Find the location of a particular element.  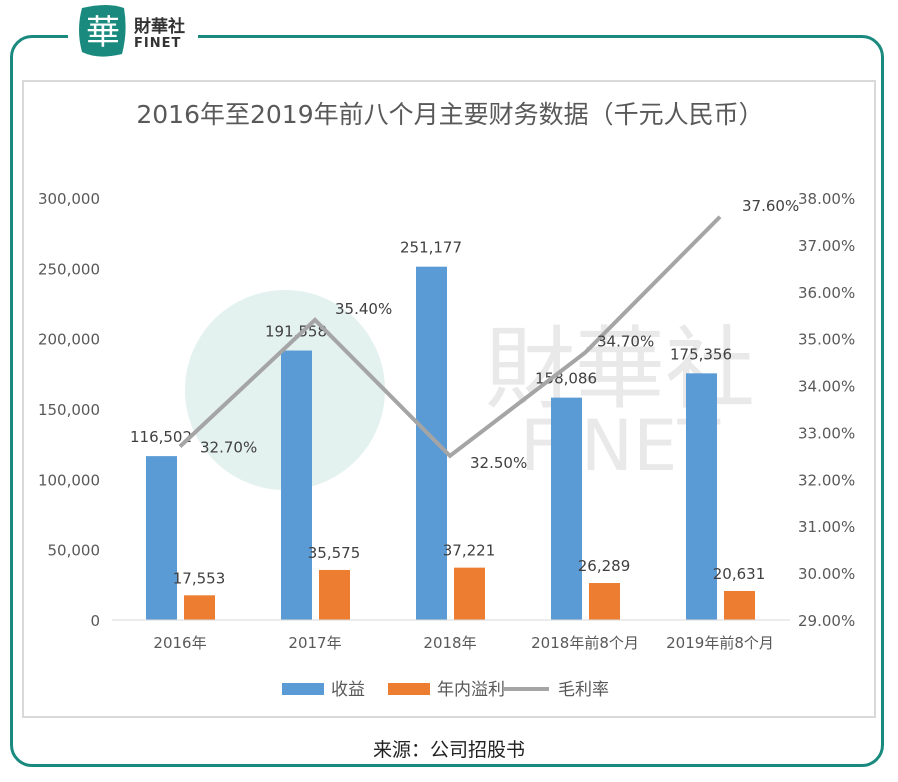

y-left-tick: 250,000 is located at coordinates (69, 269).